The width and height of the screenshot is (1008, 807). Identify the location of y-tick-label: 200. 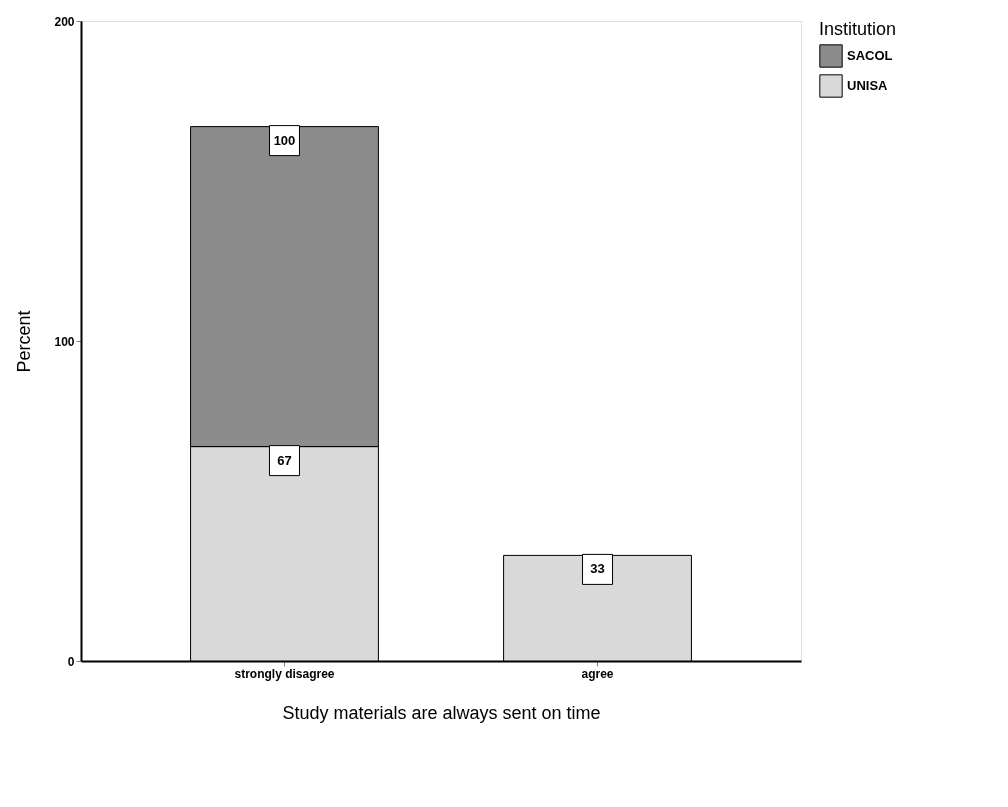
(64, 21).